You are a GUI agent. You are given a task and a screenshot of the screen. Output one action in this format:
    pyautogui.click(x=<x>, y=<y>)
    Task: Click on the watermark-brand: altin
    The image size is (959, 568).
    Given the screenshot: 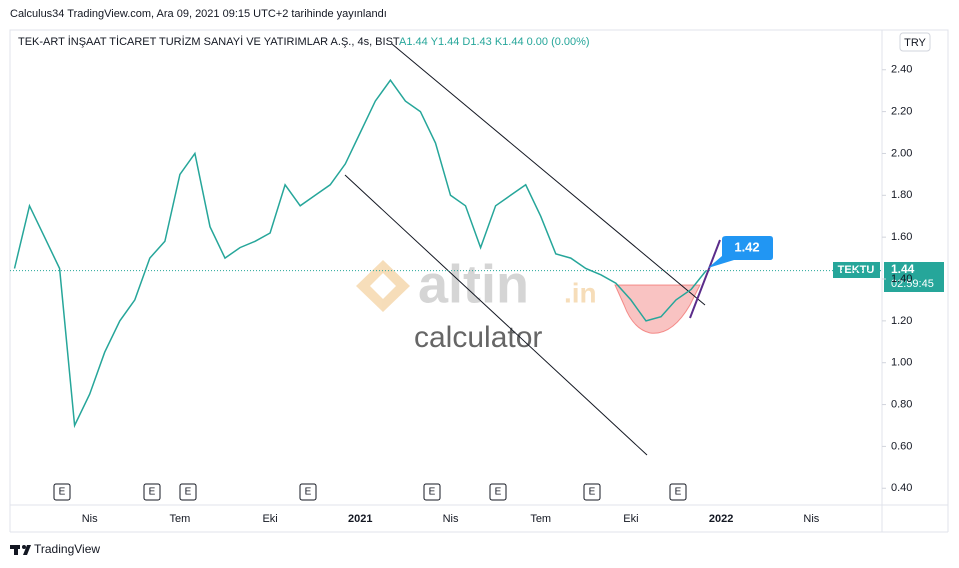 What is the action you would take?
    pyautogui.click(x=473, y=284)
    